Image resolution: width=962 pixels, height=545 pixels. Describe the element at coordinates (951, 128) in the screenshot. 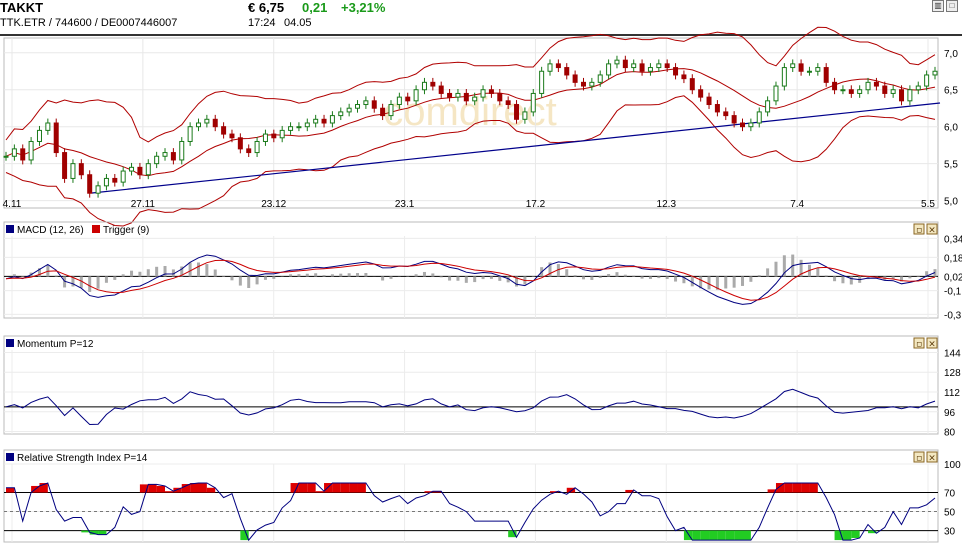

I see `price-y-axis: 7,0 6,5 6,0 5,5 5,0` at that location.